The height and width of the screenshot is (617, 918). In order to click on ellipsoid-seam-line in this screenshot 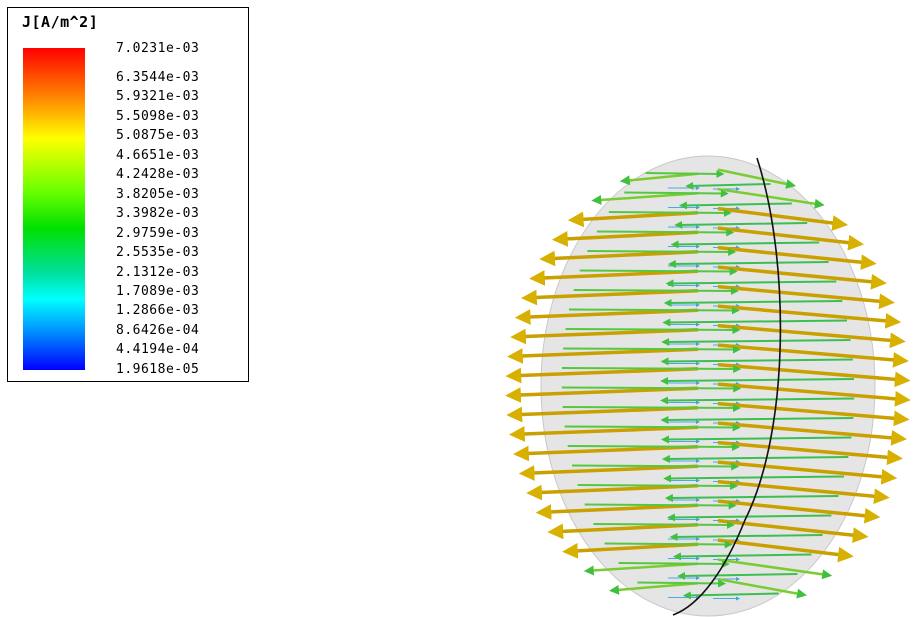, I will do `click(727, 386)`.